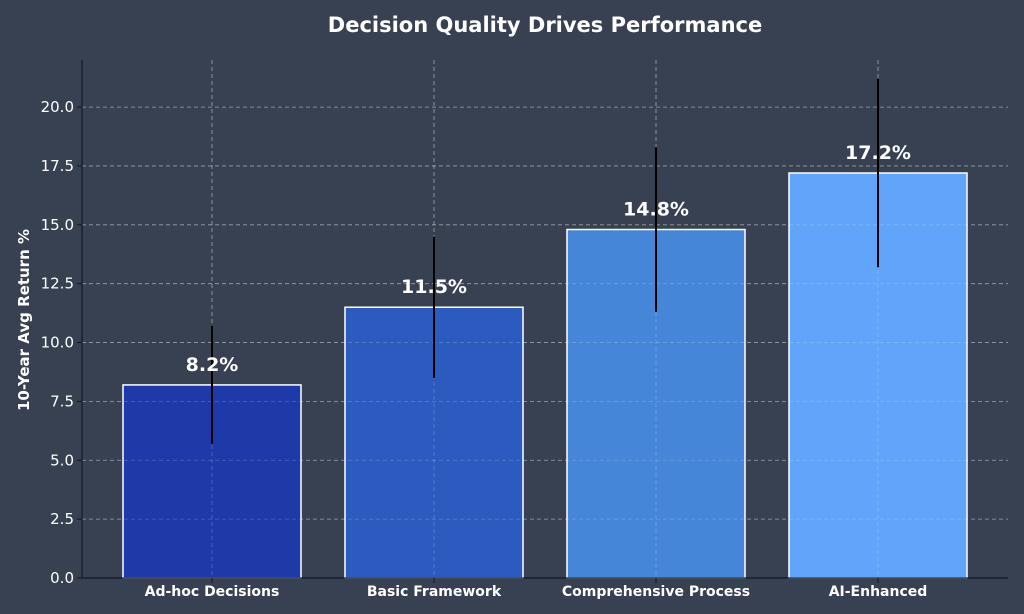 The width and height of the screenshot is (1024, 614). What do you see at coordinates (57, 107) in the screenshot?
I see `y-tick-label: 20.0` at bounding box center [57, 107].